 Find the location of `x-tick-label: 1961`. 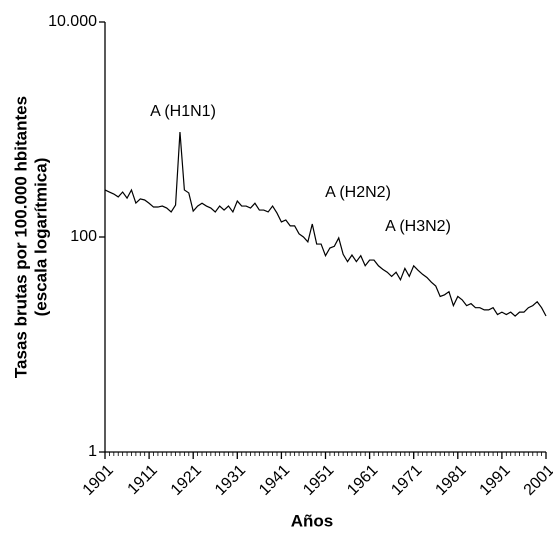

x-tick-label: 1961 is located at coordinates (362, 480).